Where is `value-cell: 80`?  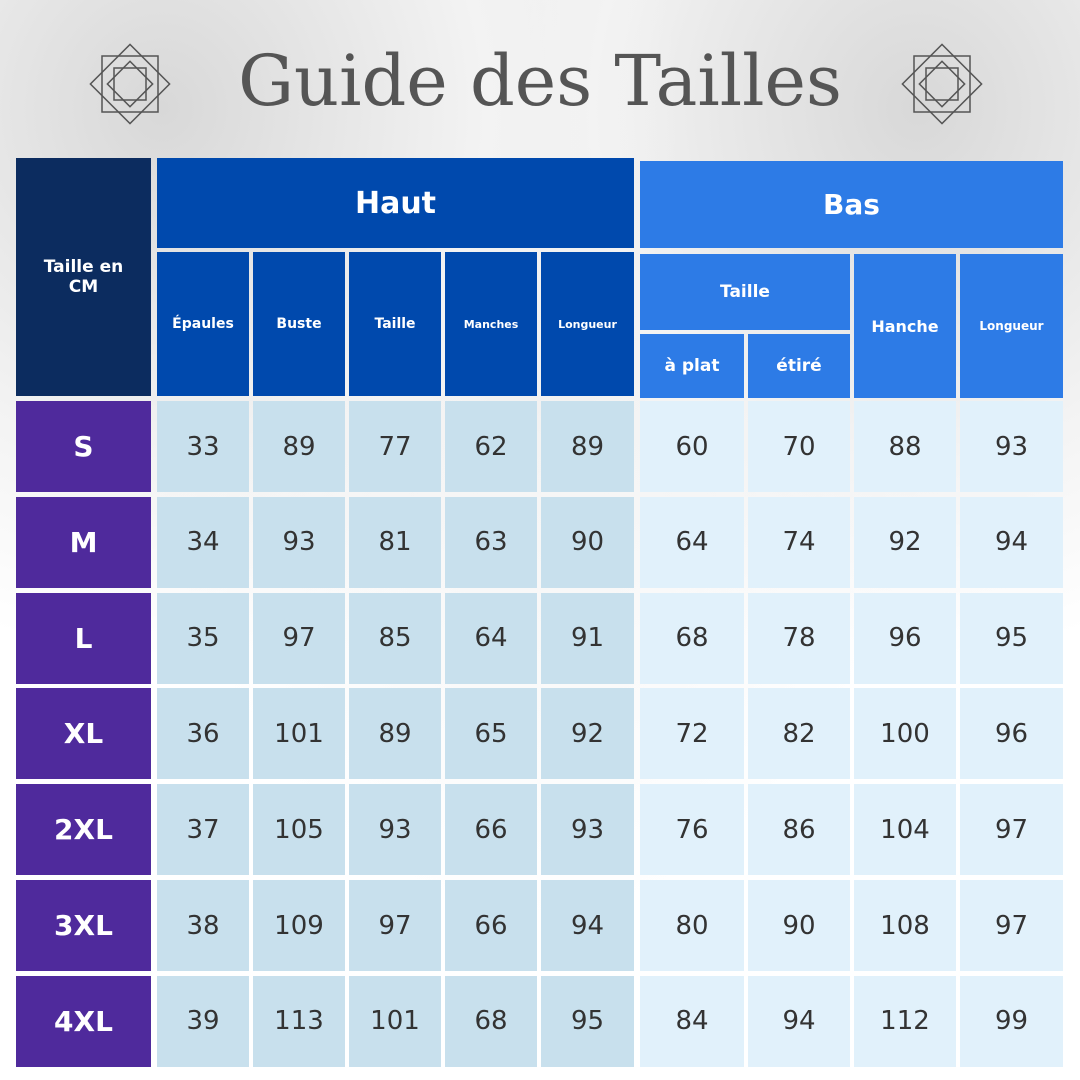
value-cell: 80 is located at coordinates (692, 925).